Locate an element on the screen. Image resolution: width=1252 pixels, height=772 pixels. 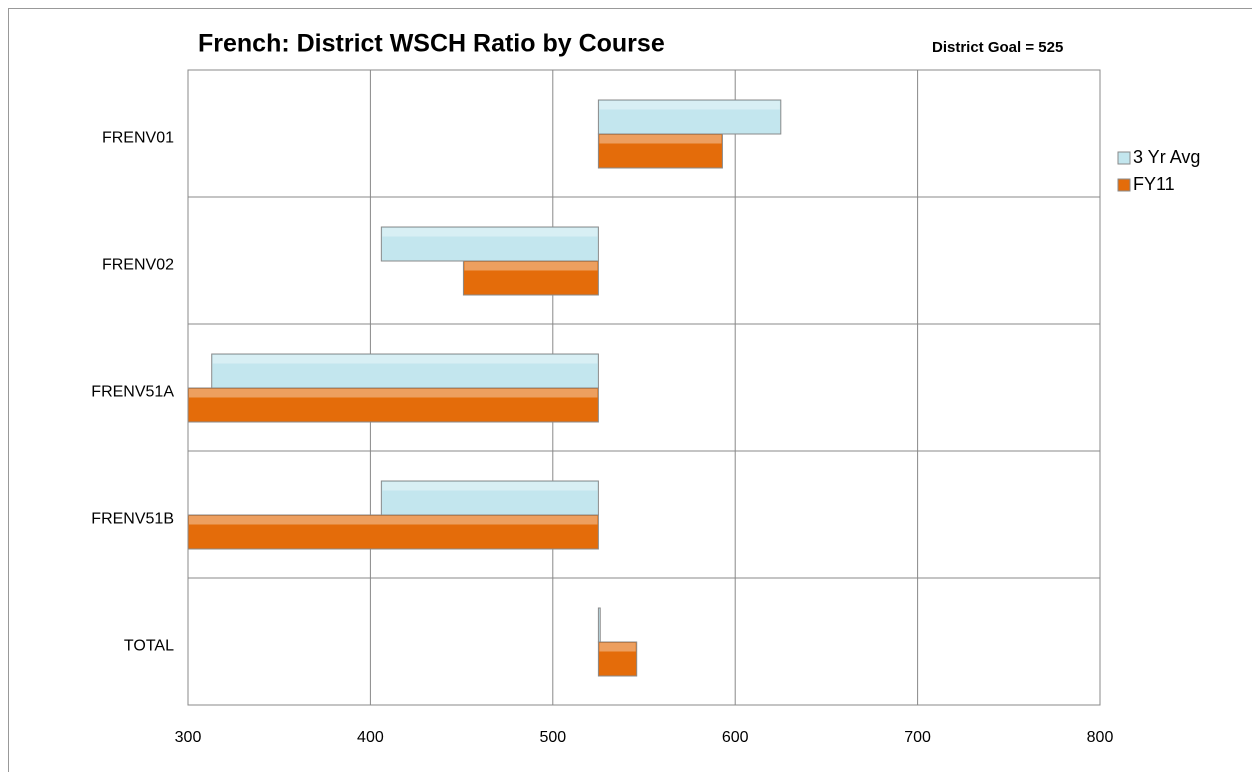
y-tick-label: FRENV01 is located at coordinates (138, 138).